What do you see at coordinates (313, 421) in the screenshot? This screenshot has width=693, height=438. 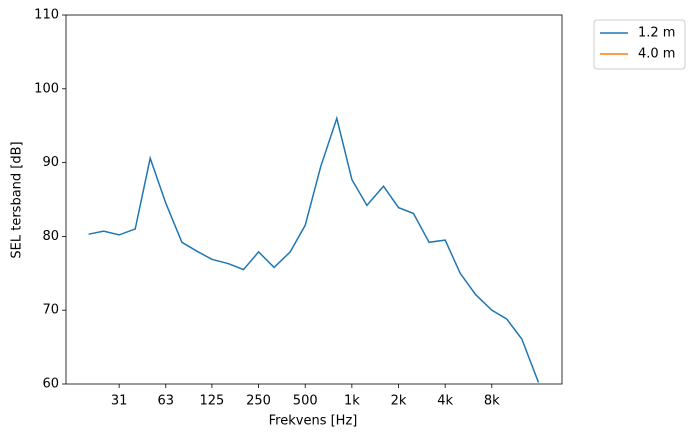 I see `x-axis-label: Frekvens [Hz]` at bounding box center [313, 421].